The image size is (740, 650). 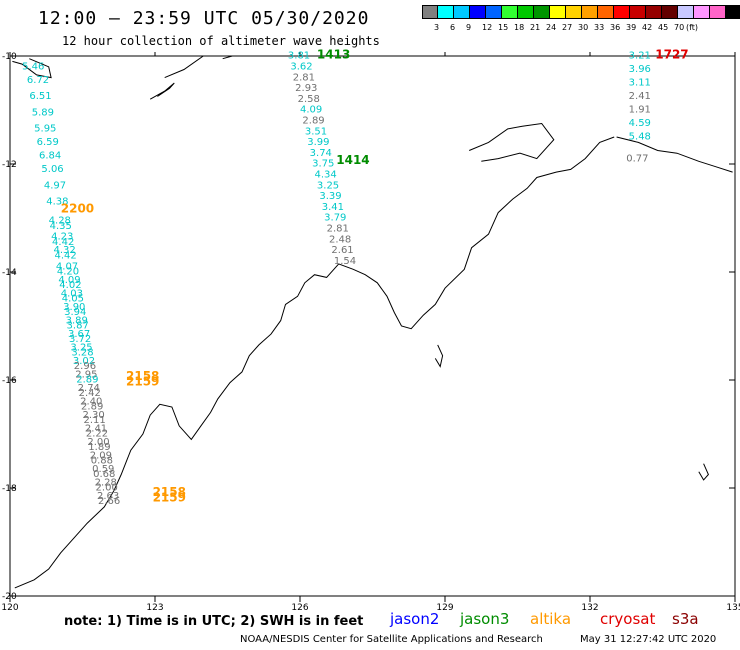 What do you see at coordinates (692, 27) in the screenshot?
I see `scale-label: (ft)` at bounding box center [692, 27].